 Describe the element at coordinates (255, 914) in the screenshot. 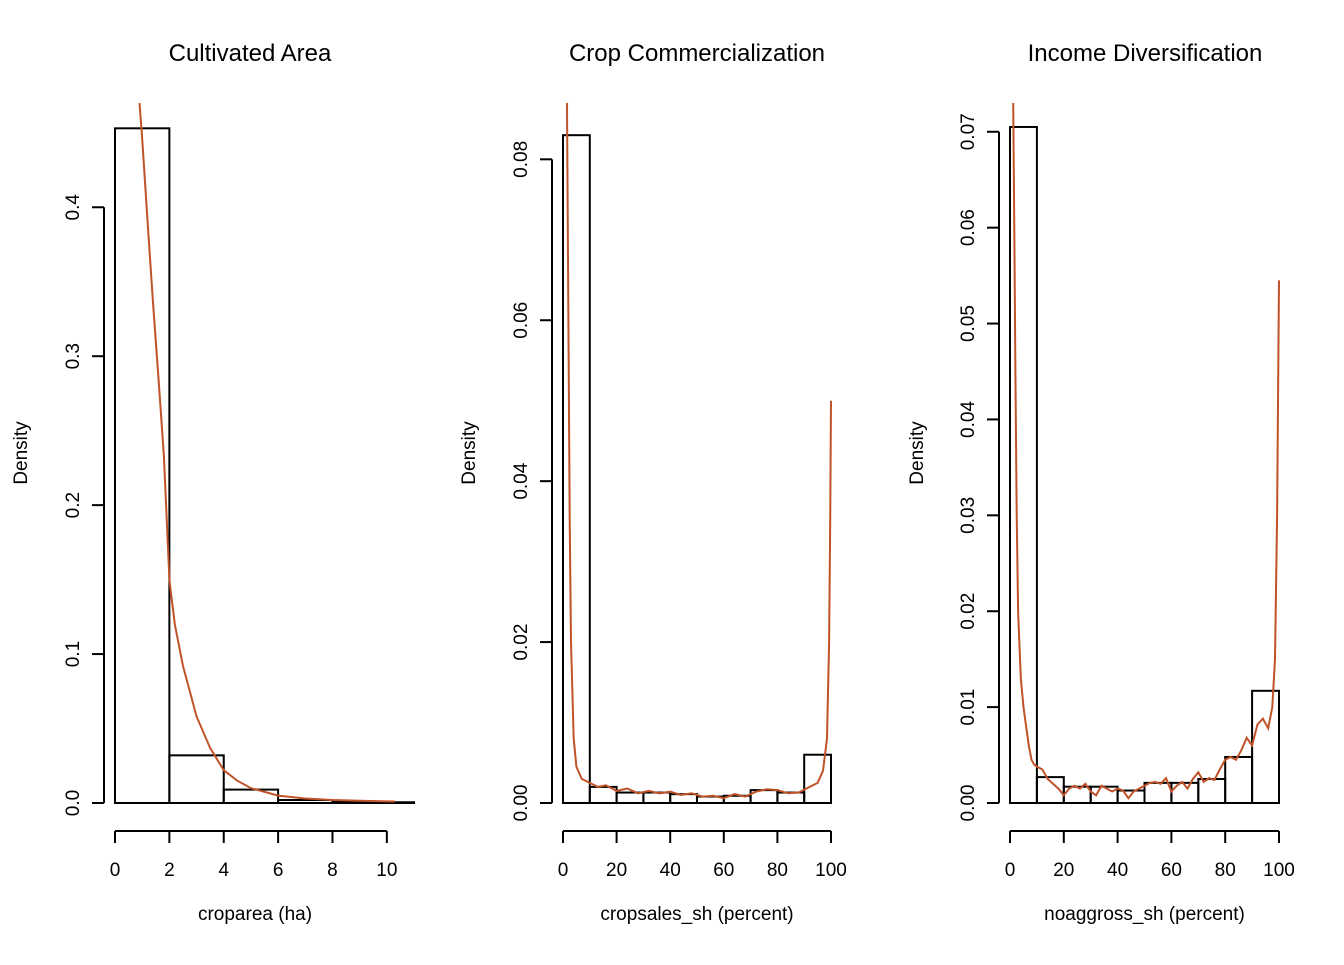

I see `x-axis-label: croparea (ha)` at that location.